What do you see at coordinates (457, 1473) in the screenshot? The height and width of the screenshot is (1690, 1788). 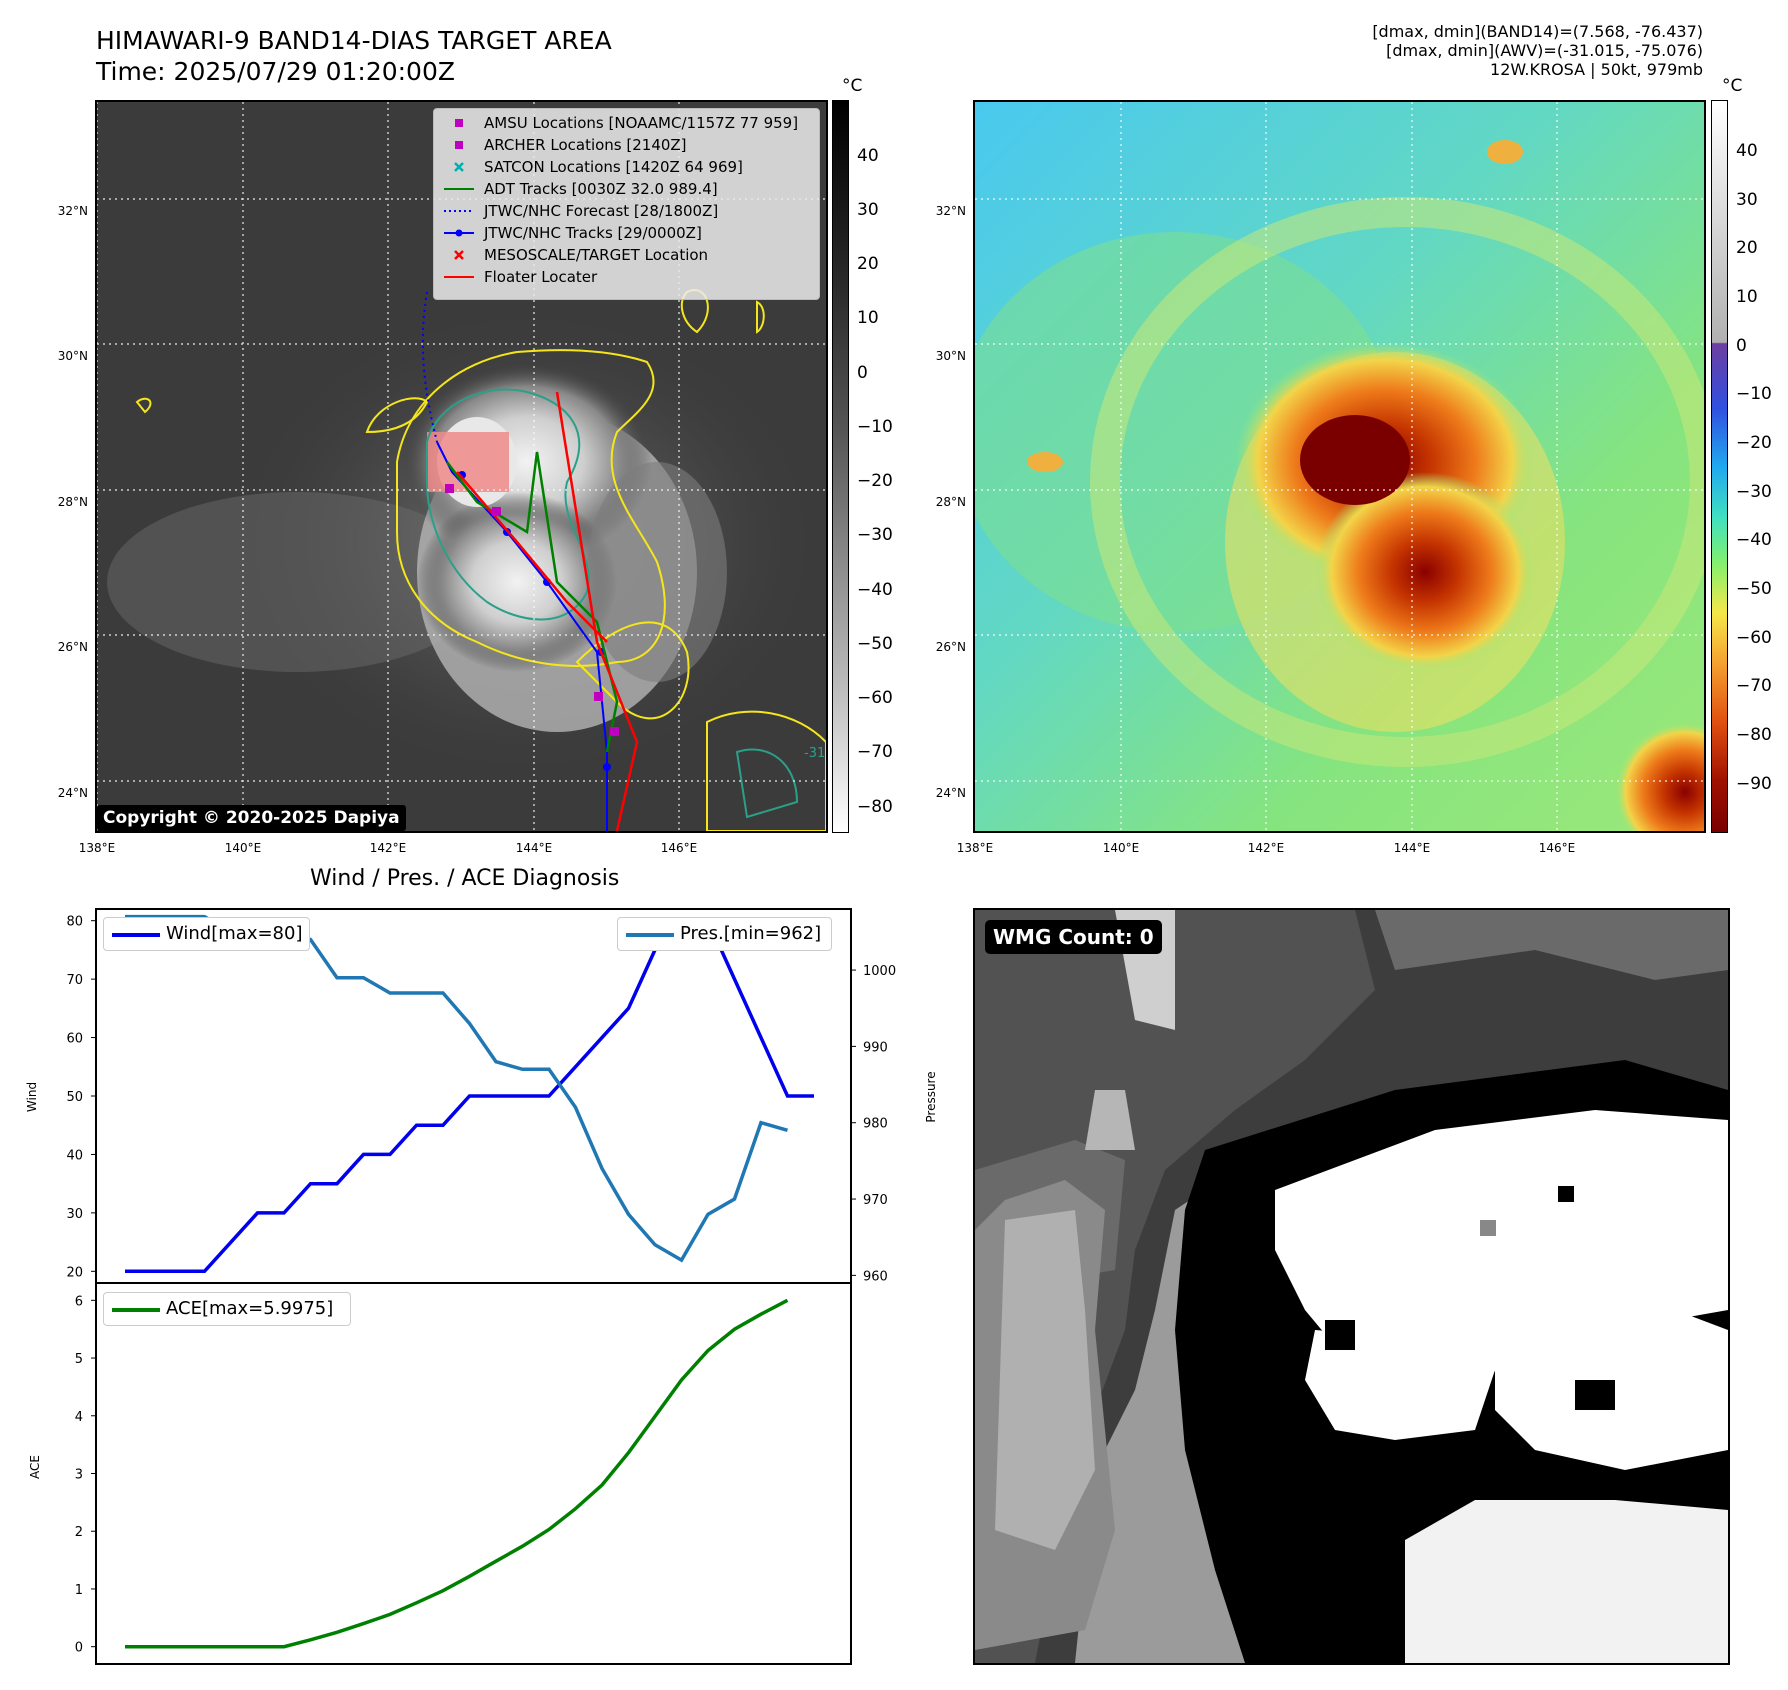 I see `ace-series-line` at bounding box center [457, 1473].